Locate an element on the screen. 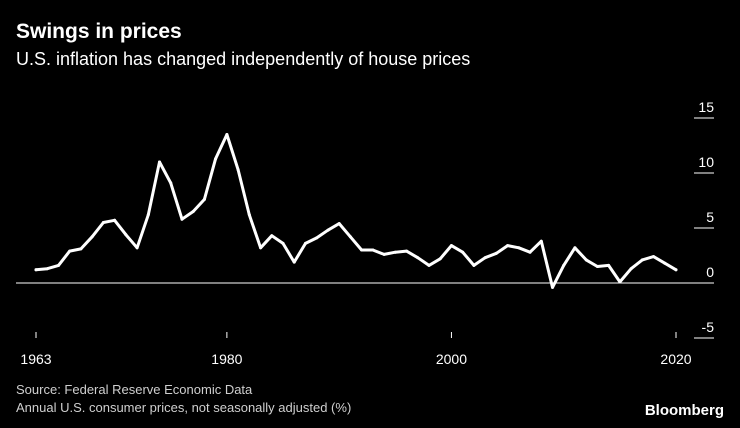 The width and height of the screenshot is (740, 428). x-tick-label: 1980 is located at coordinates (226, 359).